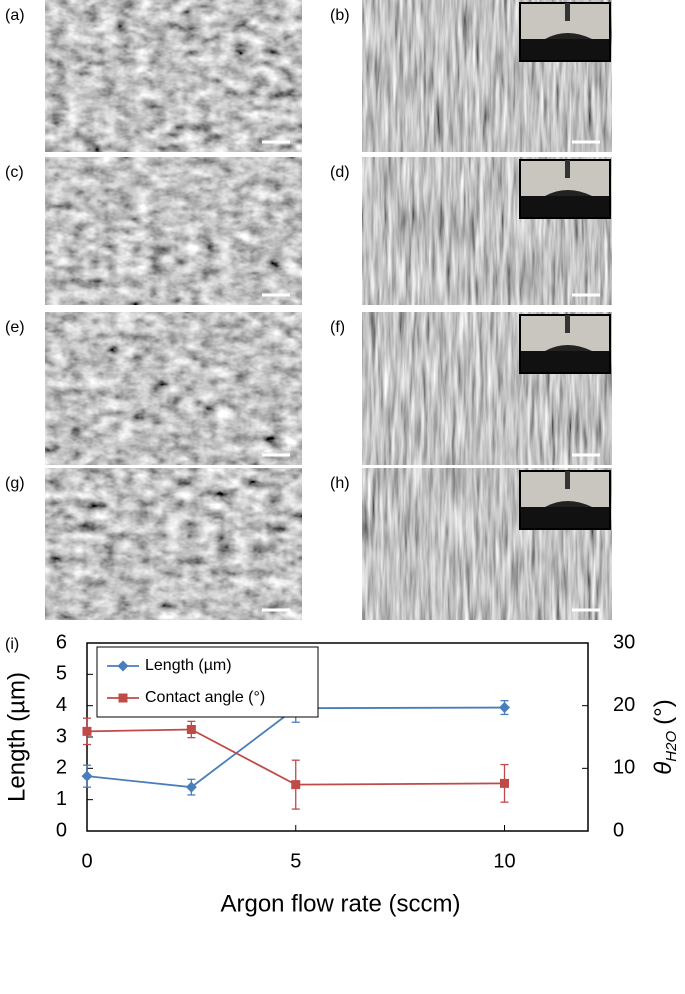 This screenshot has width=685, height=994. What do you see at coordinates (624, 768) in the screenshot?
I see `y2-tick-label: 10` at bounding box center [624, 768].